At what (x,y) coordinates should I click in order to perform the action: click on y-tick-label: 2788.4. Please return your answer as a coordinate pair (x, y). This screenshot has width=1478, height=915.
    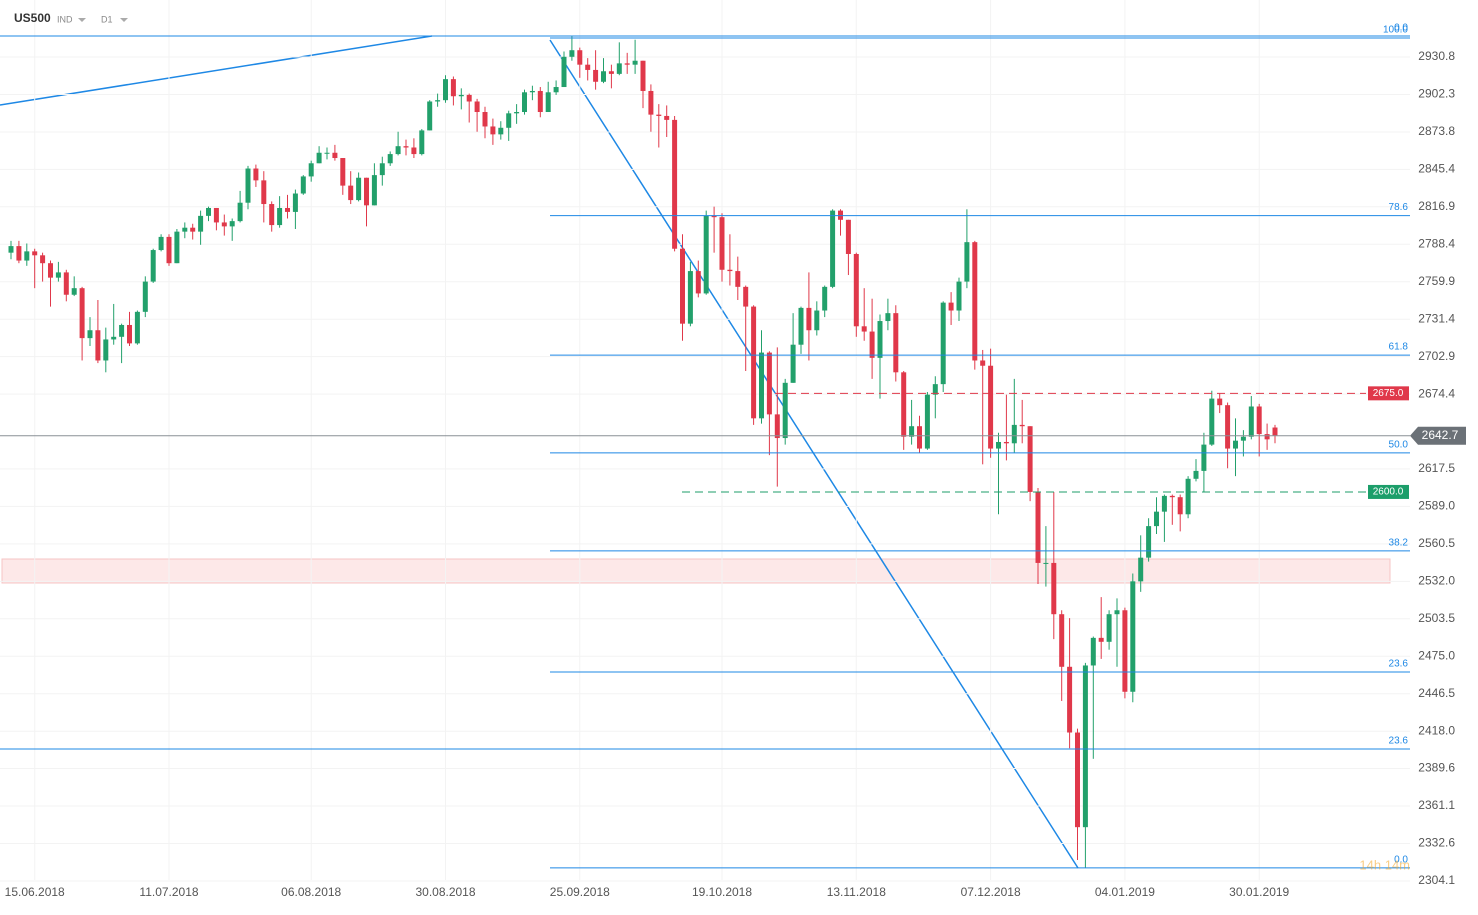
    Looking at the image, I should click on (1436, 243).